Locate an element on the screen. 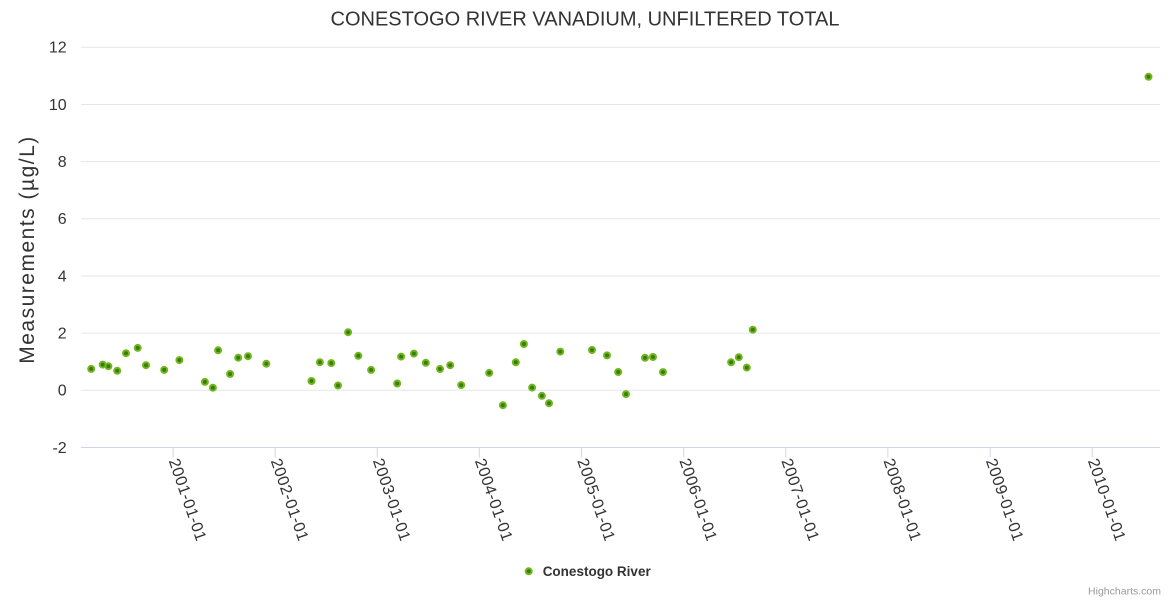 The image size is (1170, 600). svg-text: 2 is located at coordinates (62, 333).